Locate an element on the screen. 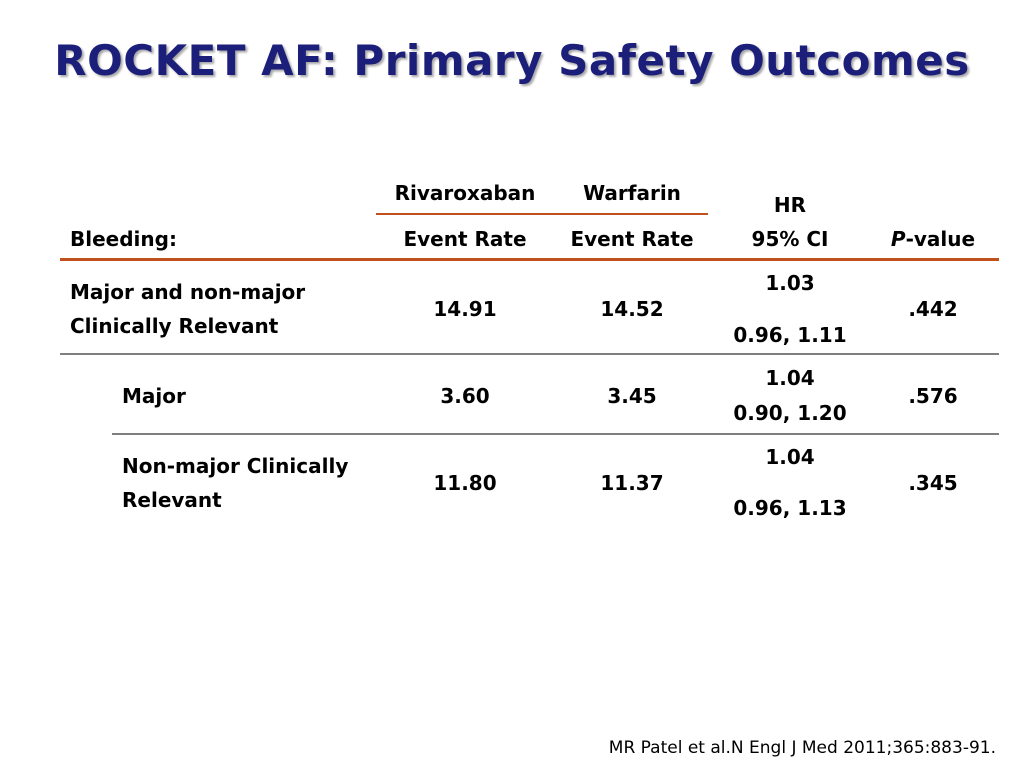 The width and height of the screenshot is (1024, 768). warfarin-rate: 14.52 is located at coordinates (632, 309).